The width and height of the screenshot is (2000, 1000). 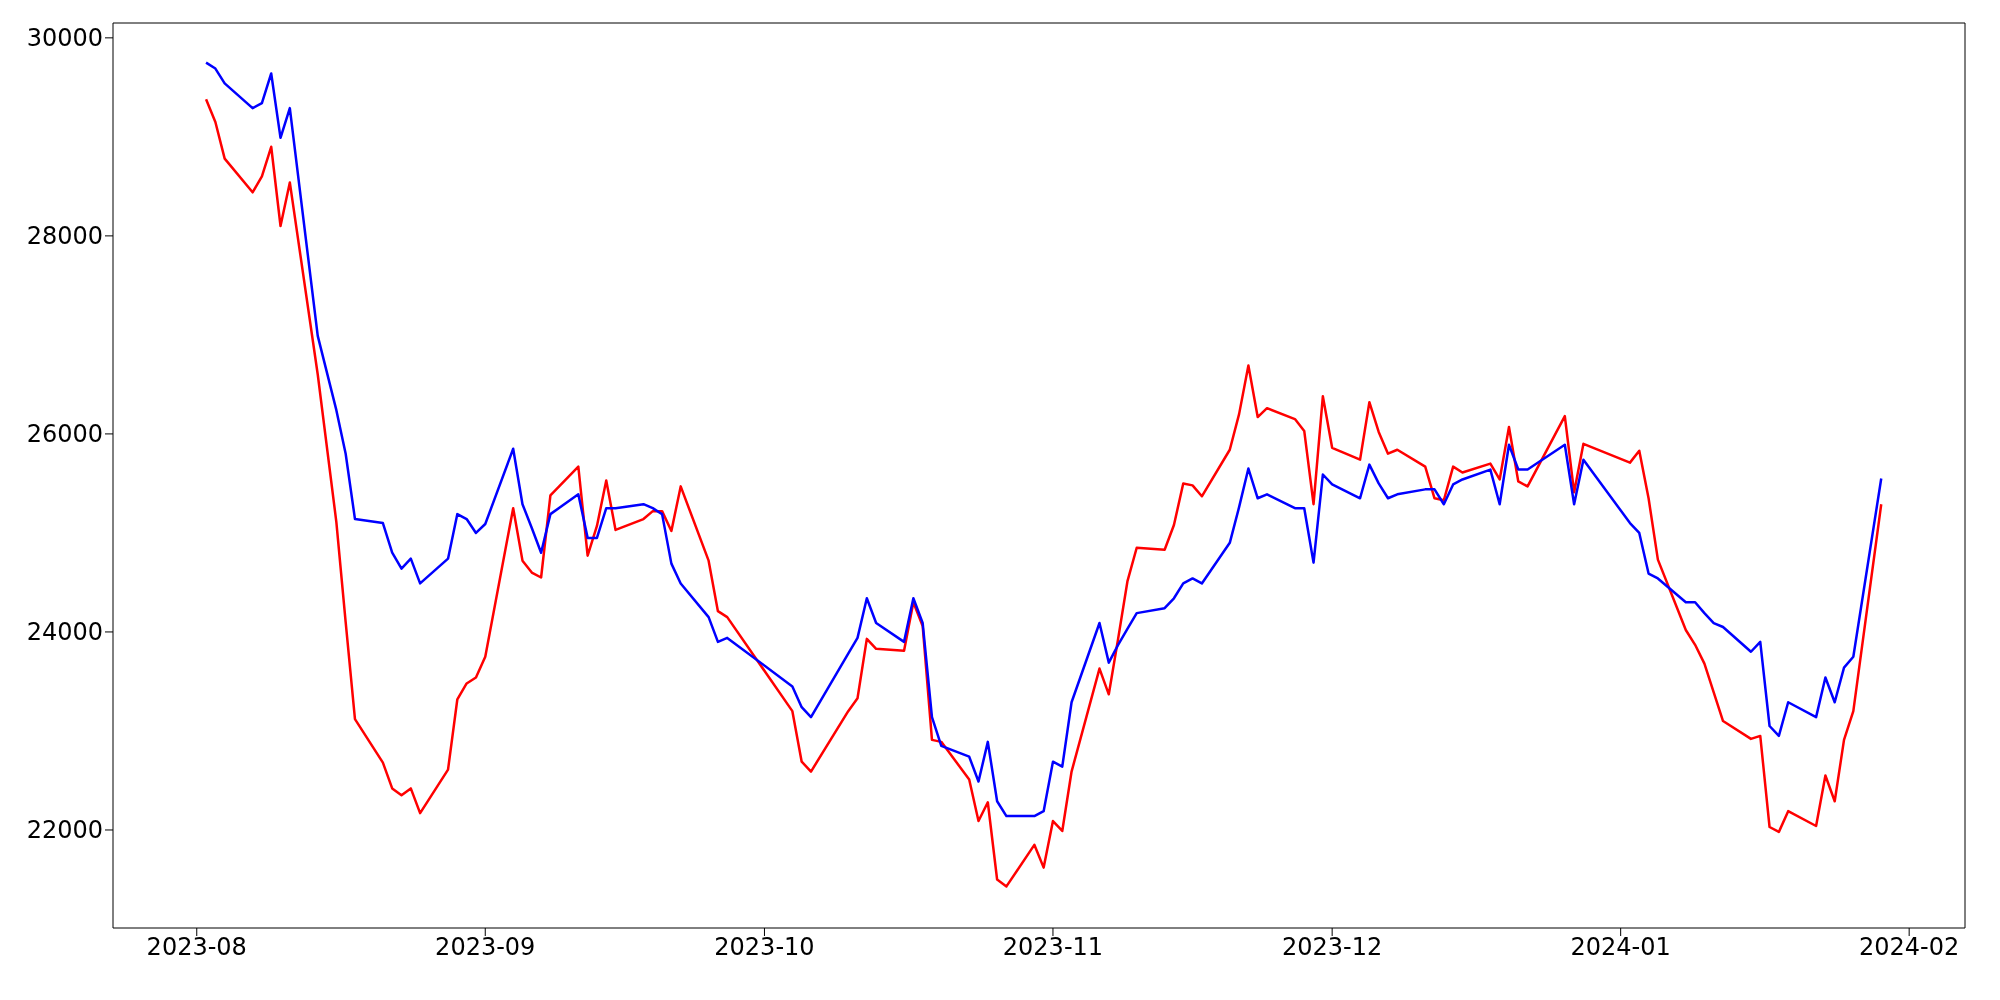 What do you see at coordinates (764, 947) in the screenshot?
I see `x-tick-label: 2023-10` at bounding box center [764, 947].